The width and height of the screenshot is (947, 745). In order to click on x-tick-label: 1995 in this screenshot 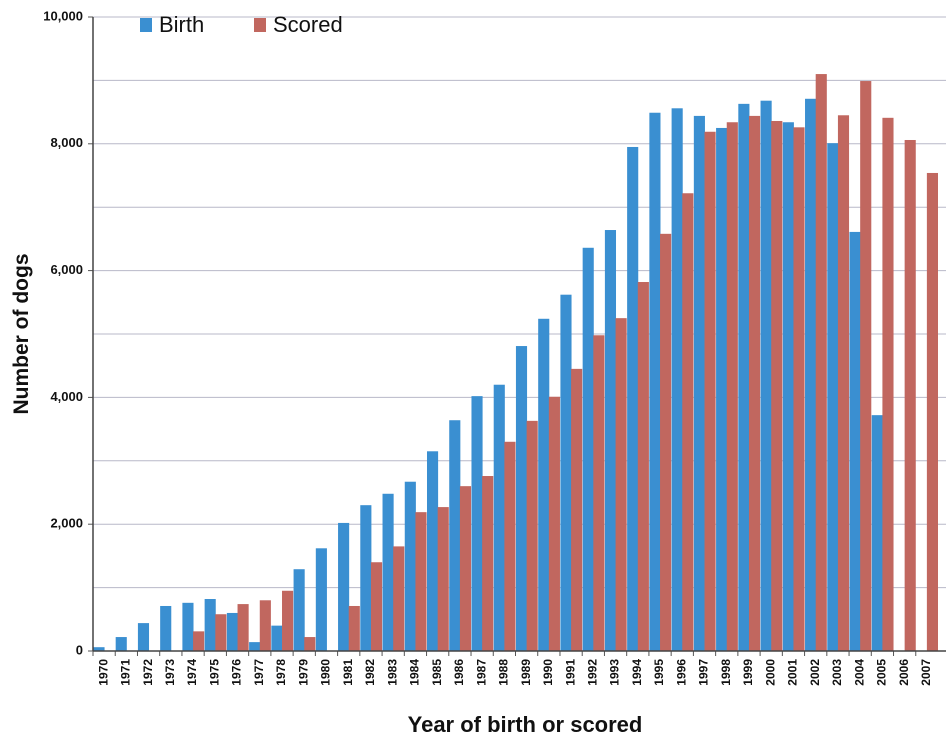, I will do `click(659, 672)`.